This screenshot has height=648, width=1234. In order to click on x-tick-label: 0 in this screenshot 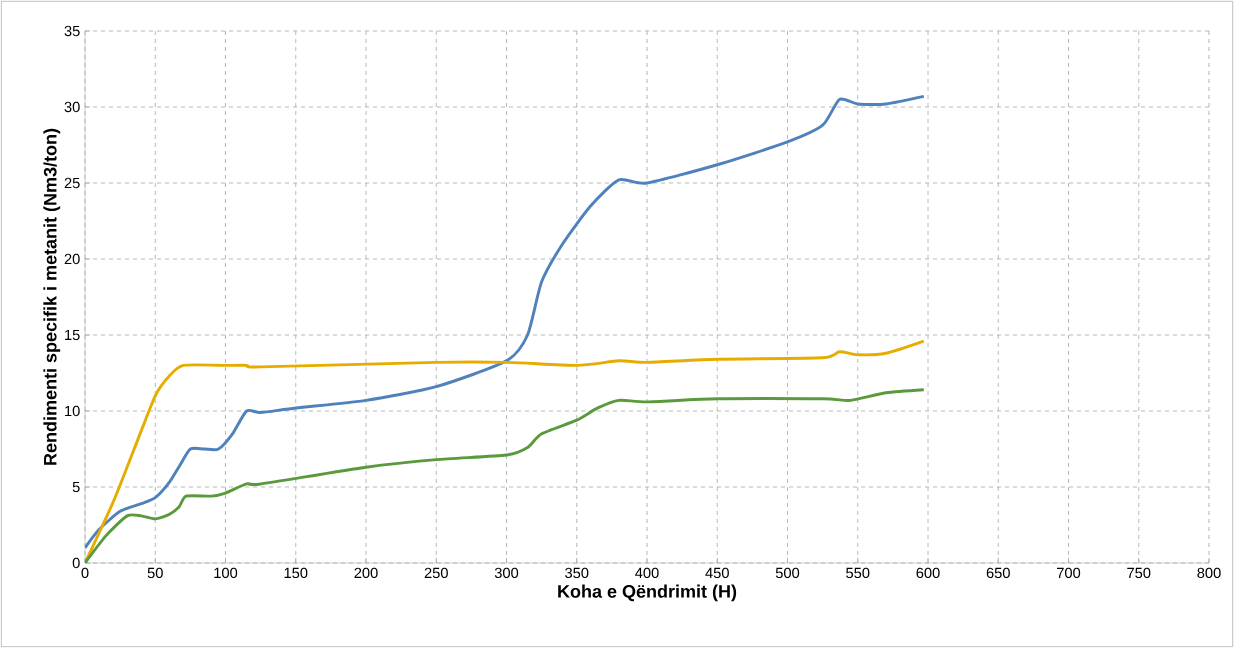, I will do `click(85, 573)`.